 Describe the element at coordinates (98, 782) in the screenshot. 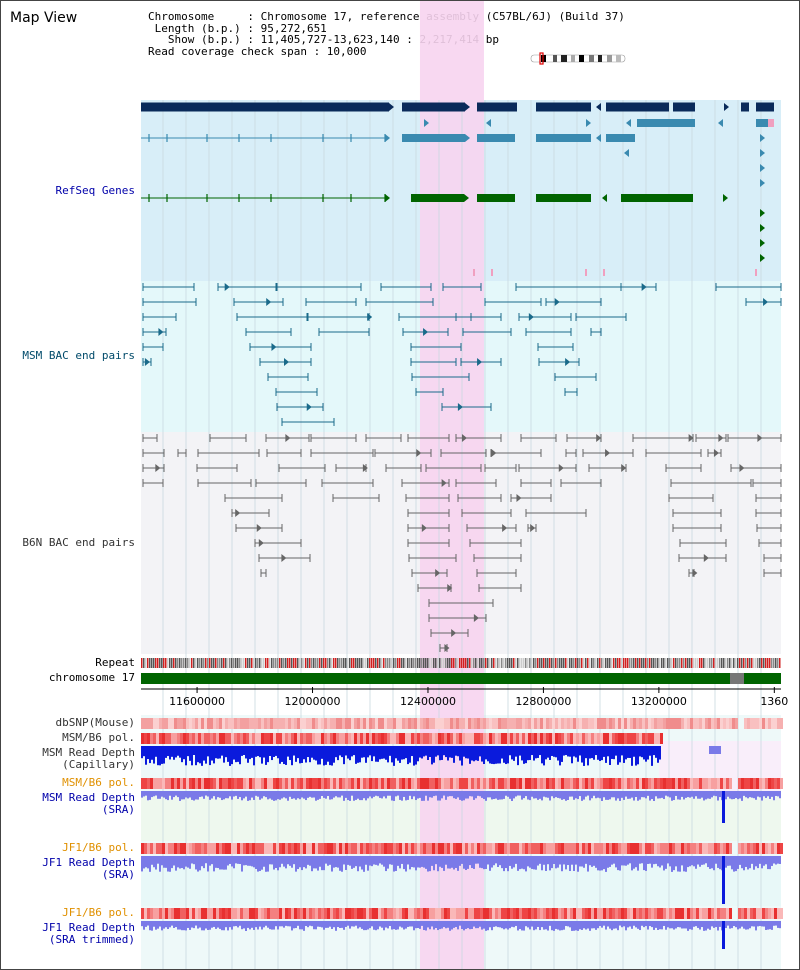

I see `track-label-msm-b6-pol-2: MSM/B6 pol.` at that location.